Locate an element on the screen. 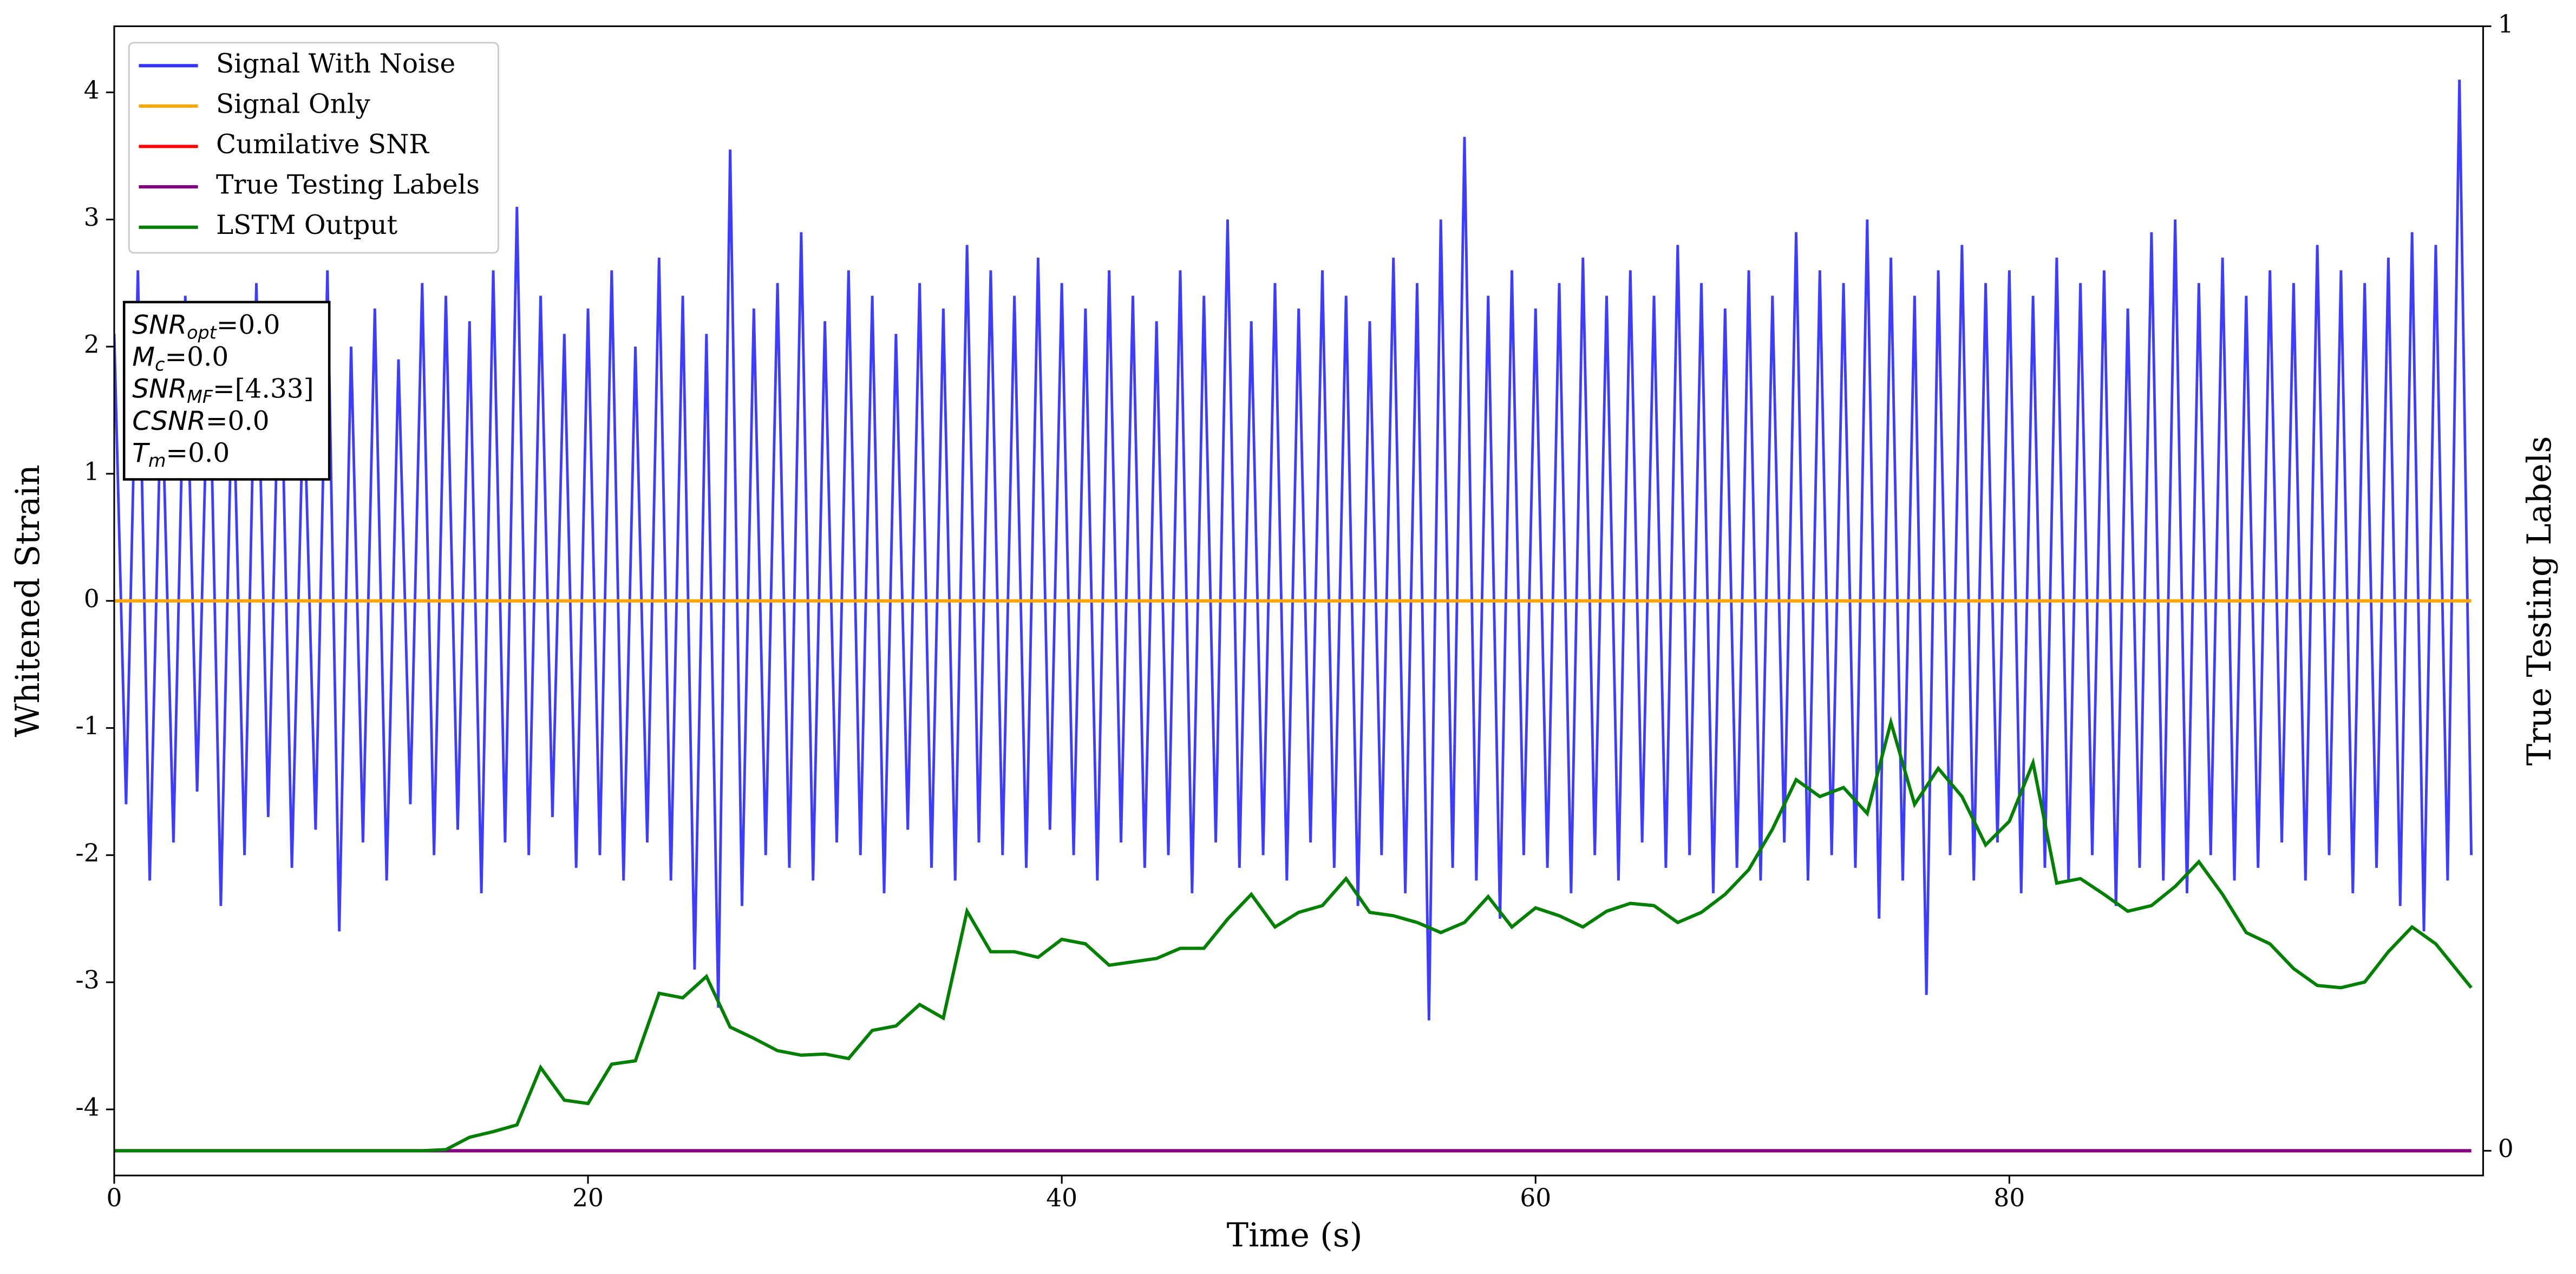  y2-tick-label: 0 is located at coordinates (2506, 1148).